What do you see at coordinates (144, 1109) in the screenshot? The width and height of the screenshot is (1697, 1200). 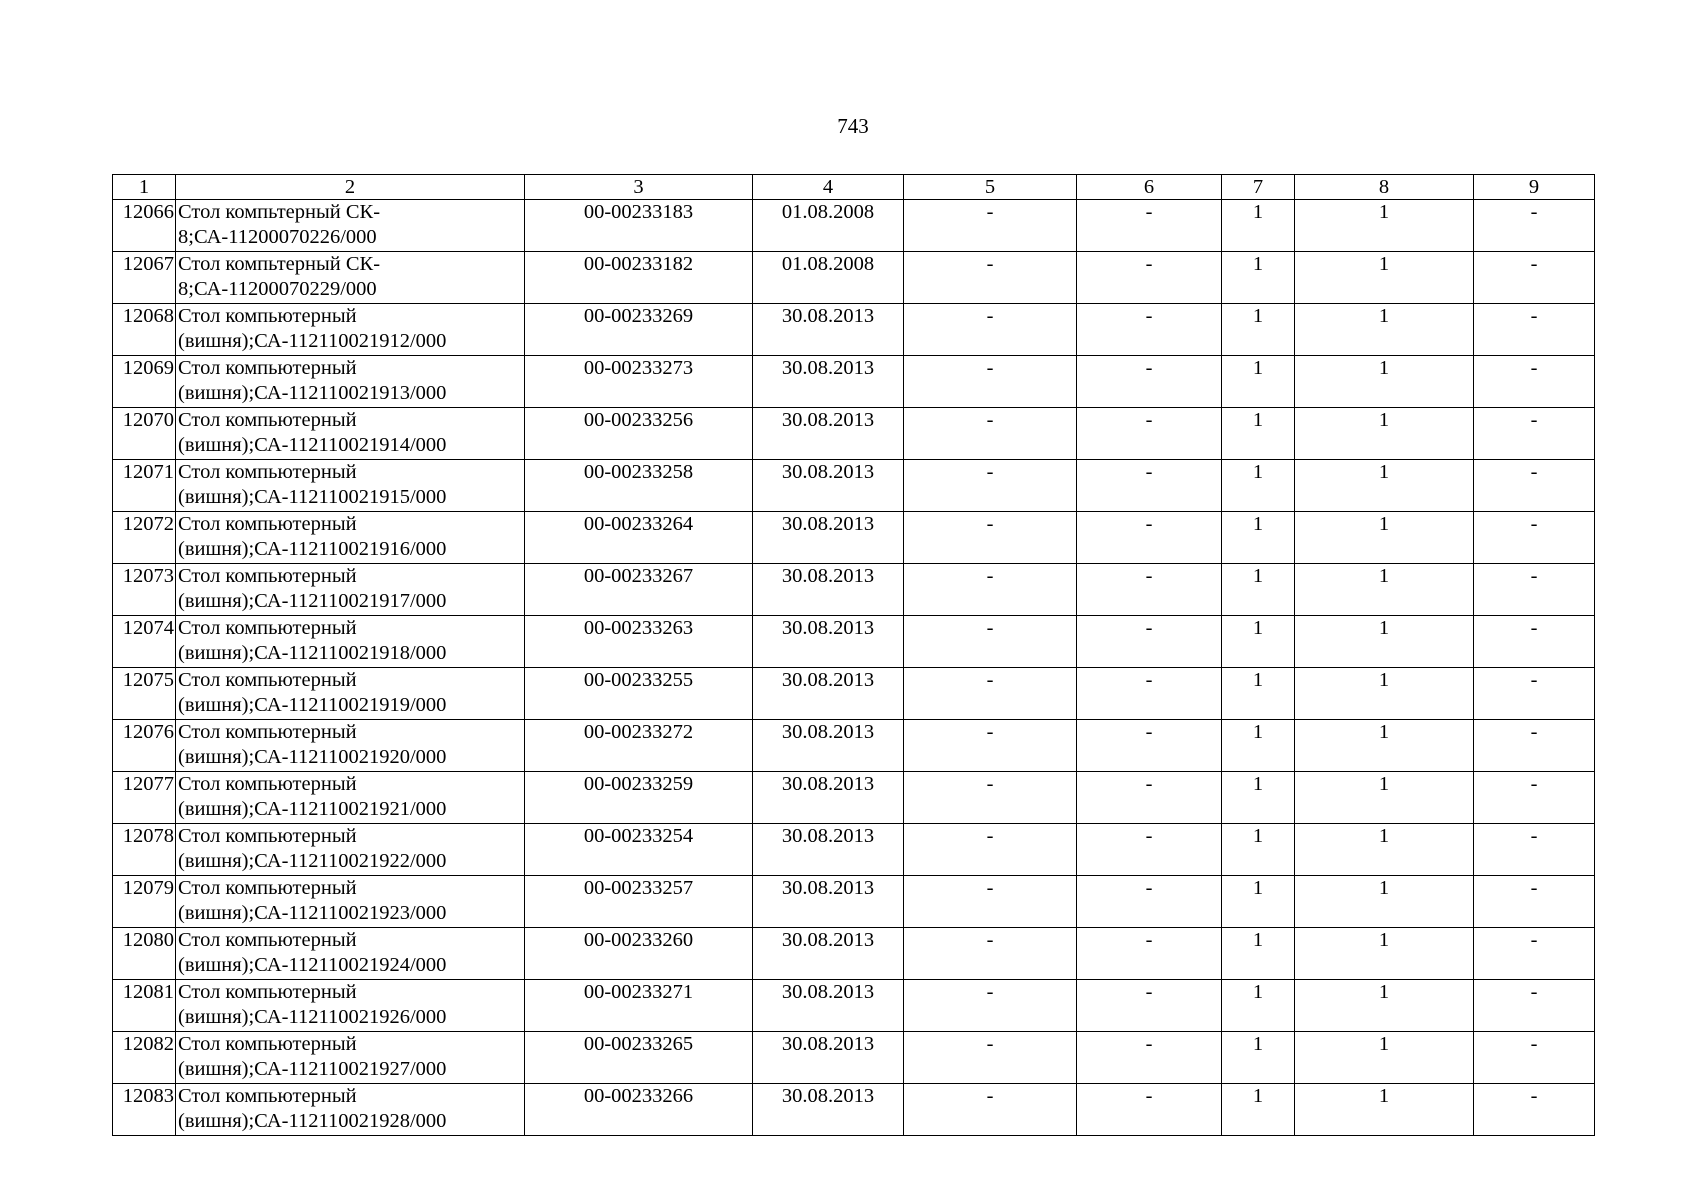 I see `row-number-cell: 12083` at bounding box center [144, 1109].